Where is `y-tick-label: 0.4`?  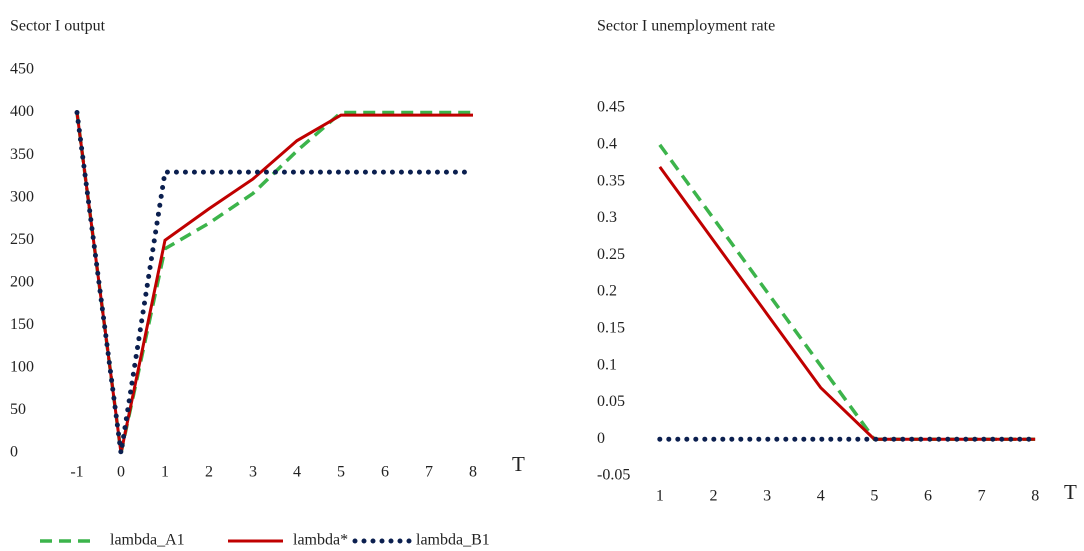 y-tick-label: 0.4 is located at coordinates (607, 143).